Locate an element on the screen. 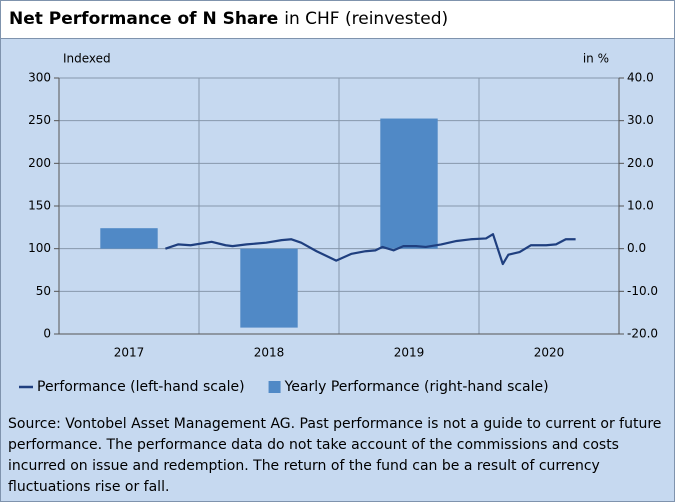  y2-tick-label: -10.0 is located at coordinates (642, 291).